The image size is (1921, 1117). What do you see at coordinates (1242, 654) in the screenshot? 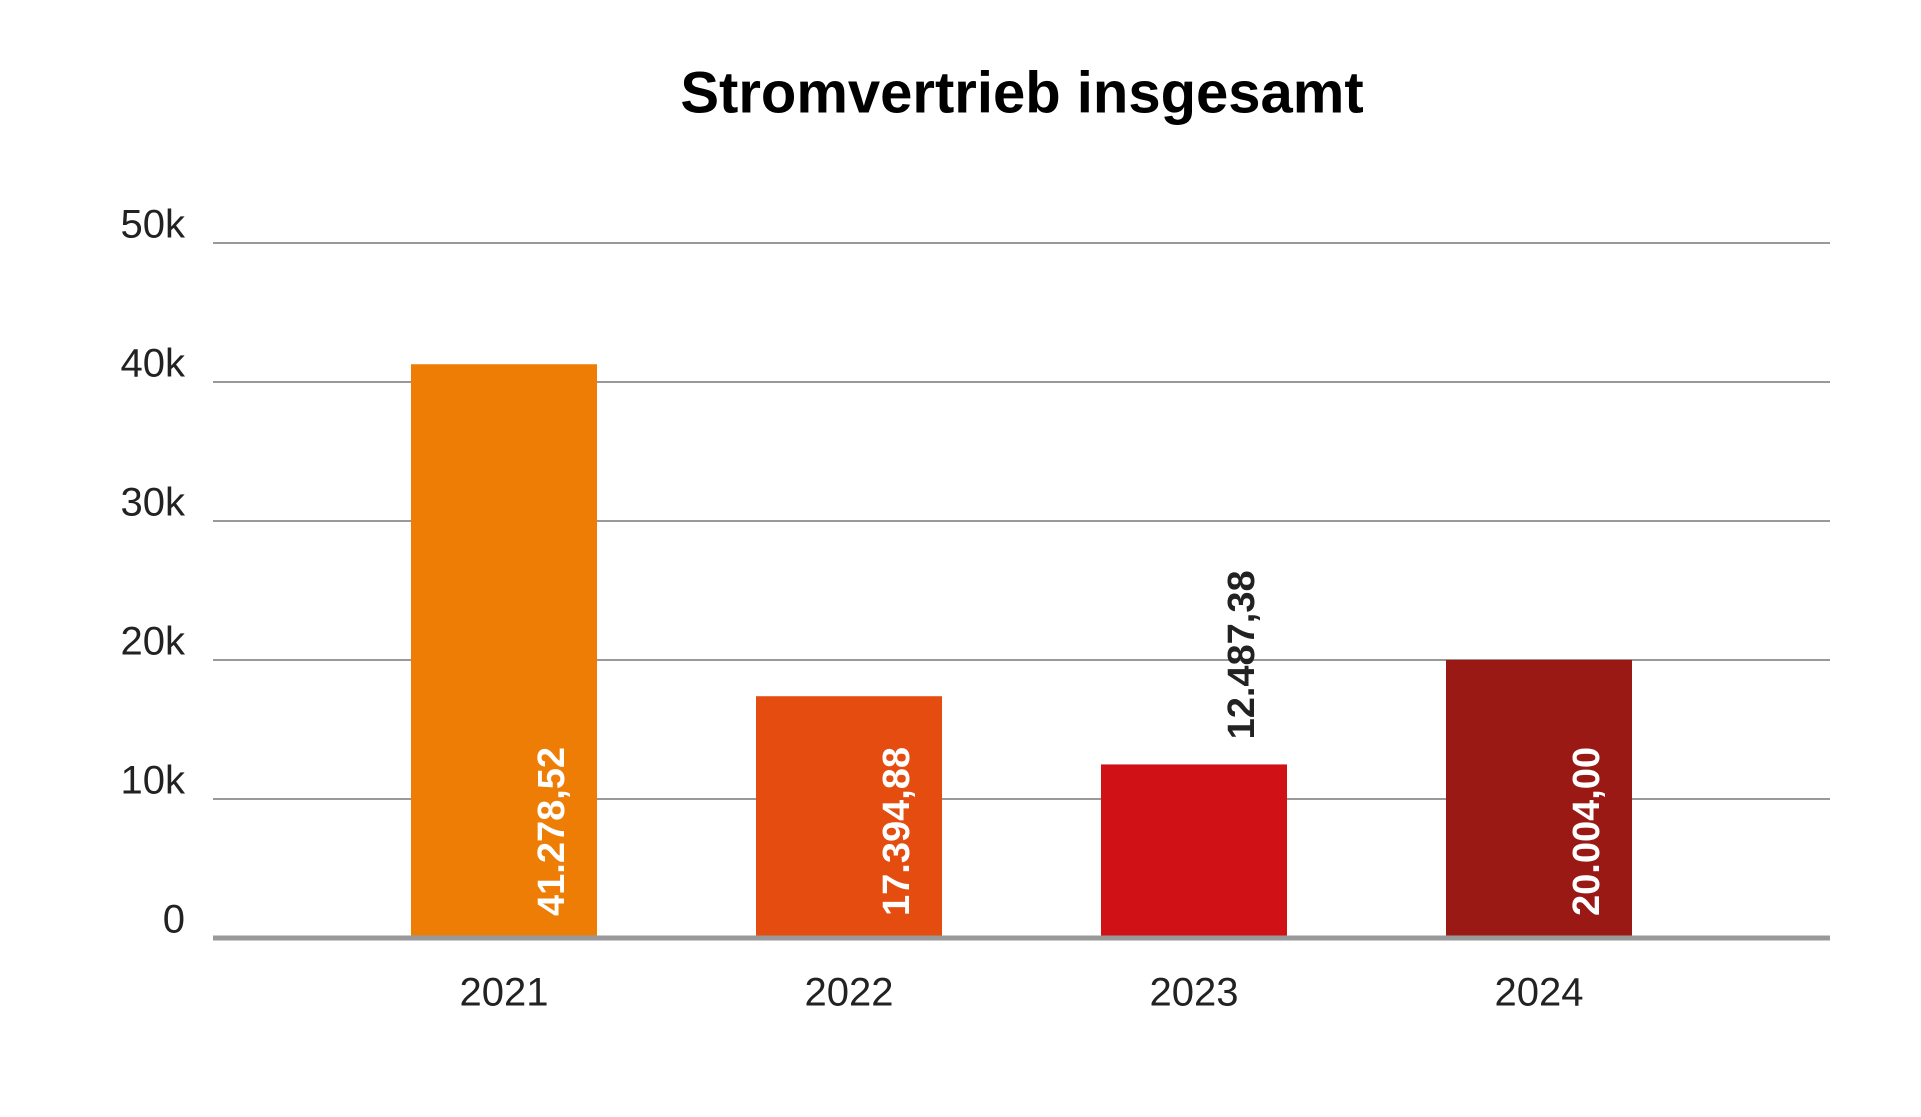
I see `value-label: 12.487,38` at bounding box center [1242, 654].